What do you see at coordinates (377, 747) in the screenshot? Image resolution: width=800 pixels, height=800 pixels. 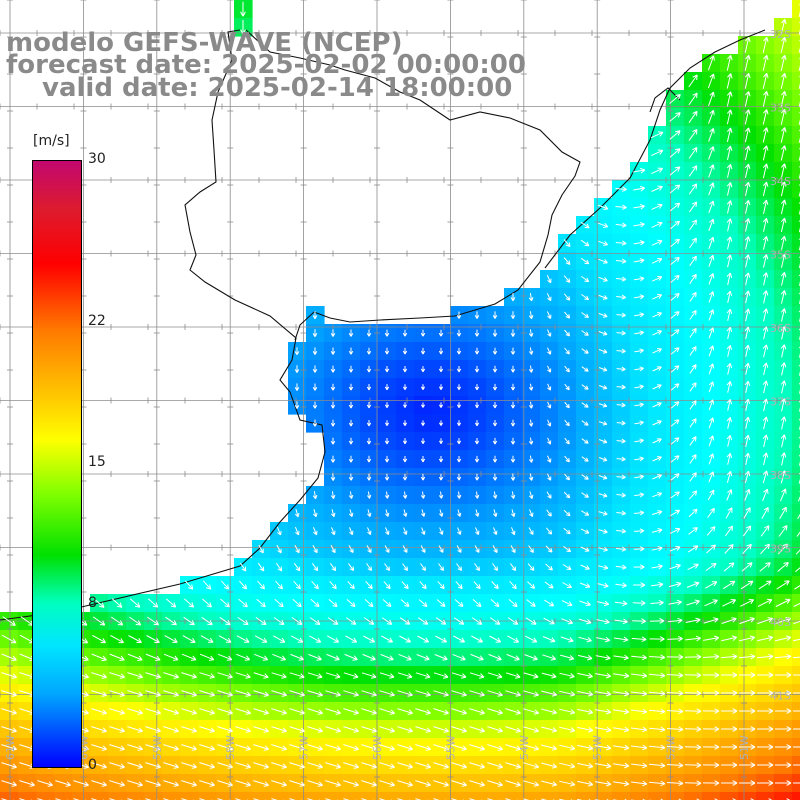 I see `lon-label-56W: 56W` at bounding box center [377, 747].